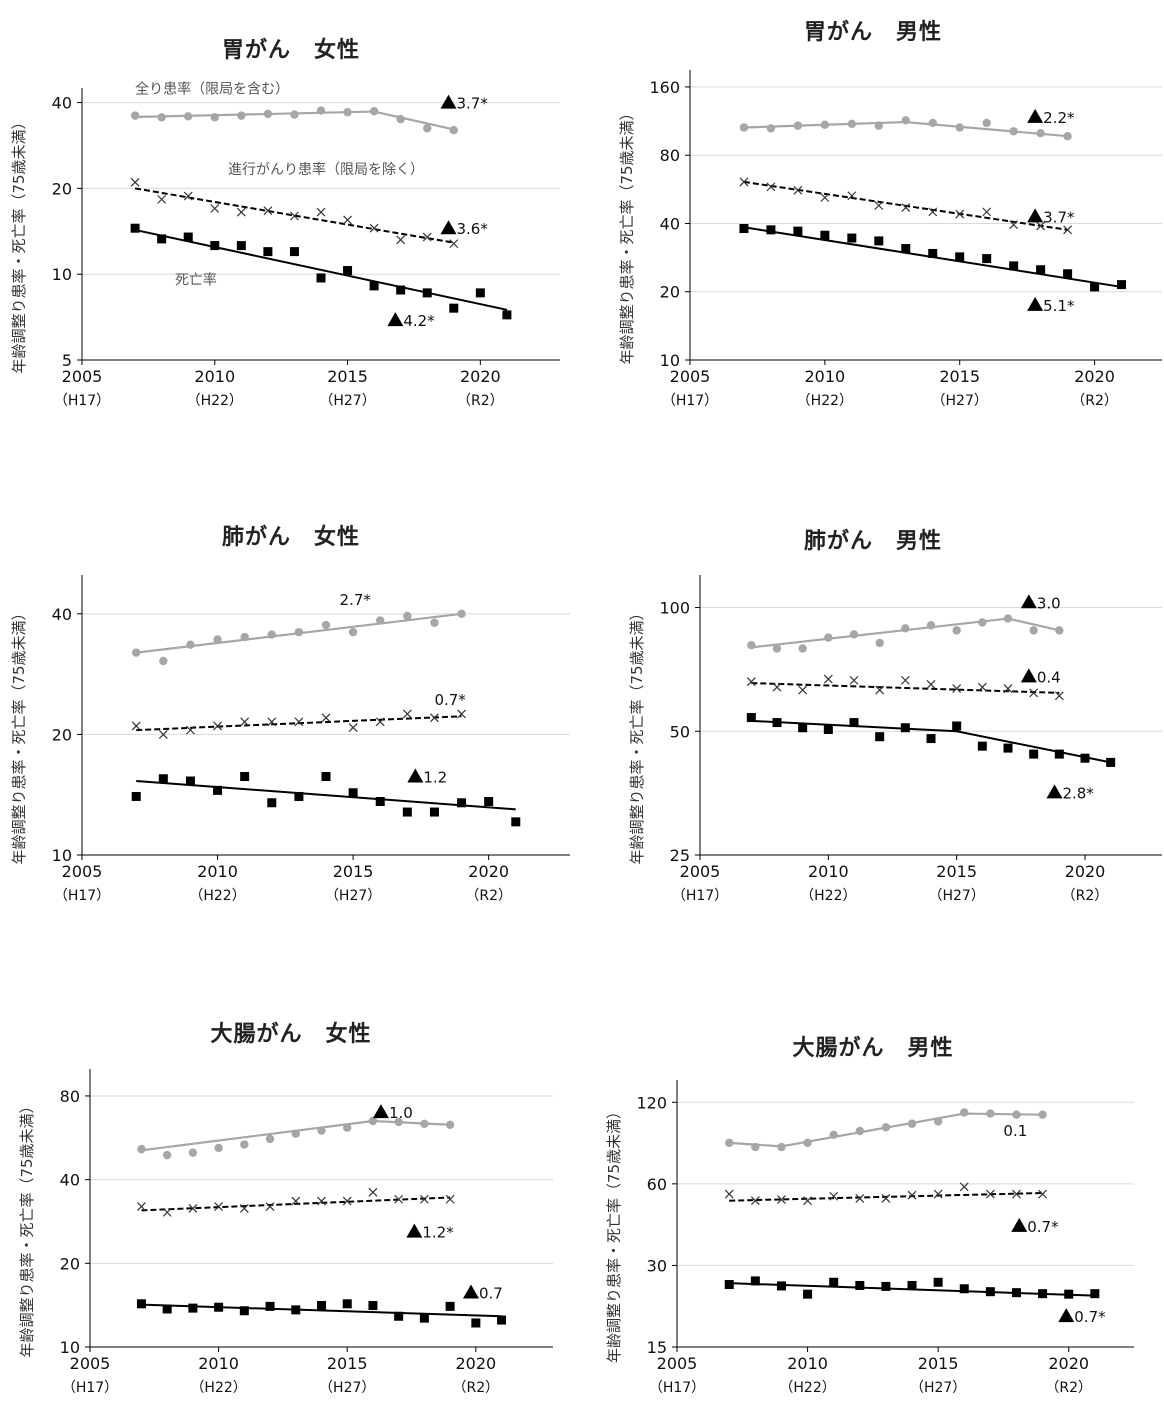 This screenshot has width=1164, height=1407. What do you see at coordinates (419, 321) in the screenshot?
I see `trend-annotation: 4.2*` at bounding box center [419, 321].